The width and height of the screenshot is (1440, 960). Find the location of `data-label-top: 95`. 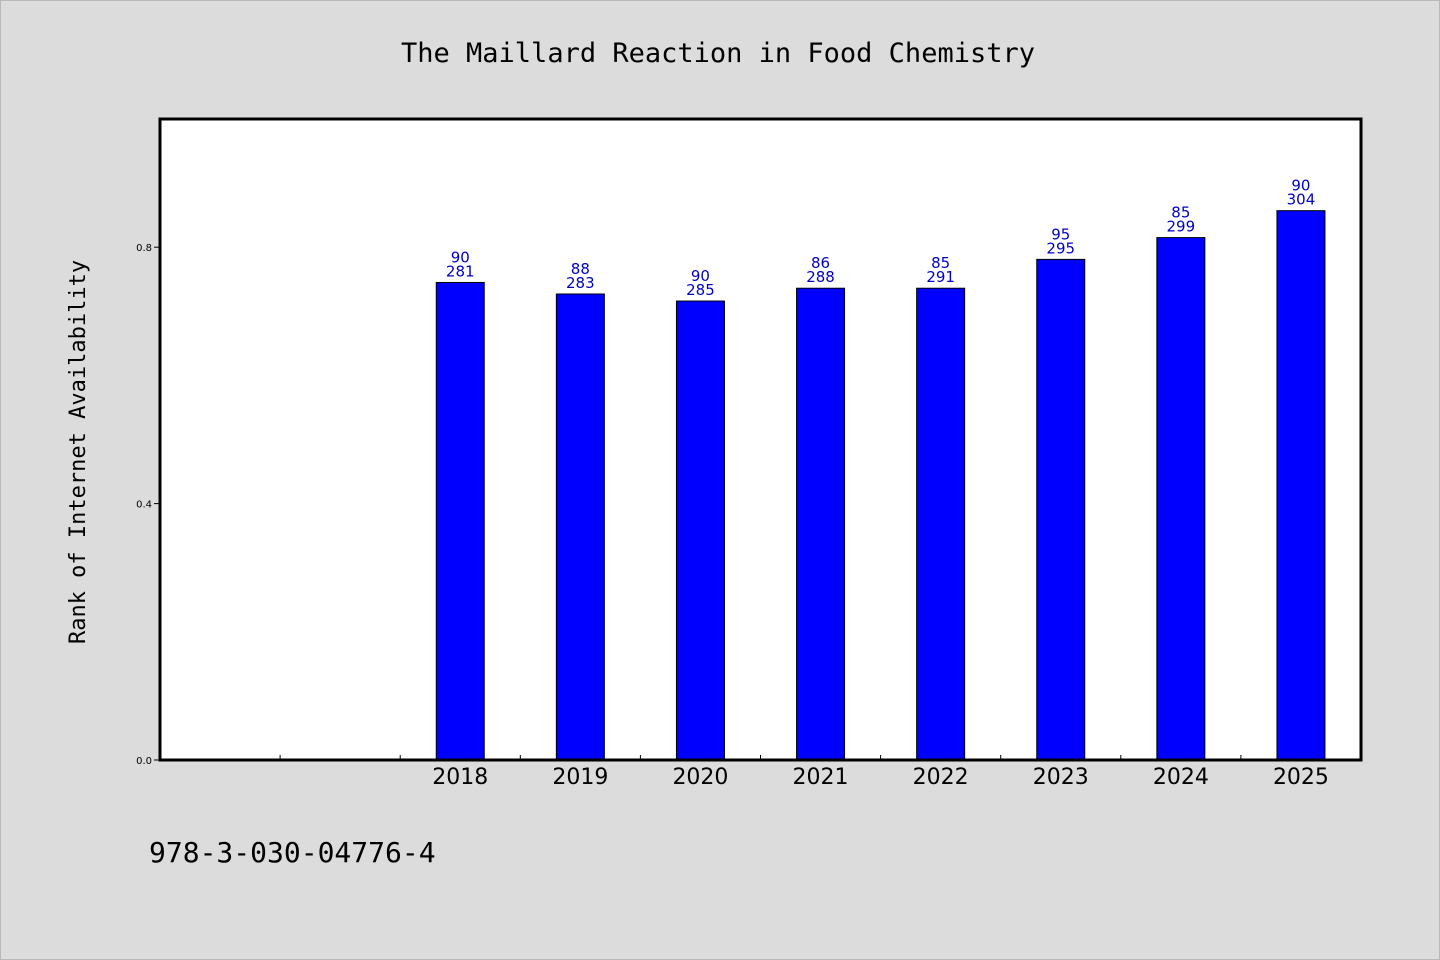

data-label-top: 95 is located at coordinates (1060, 234).